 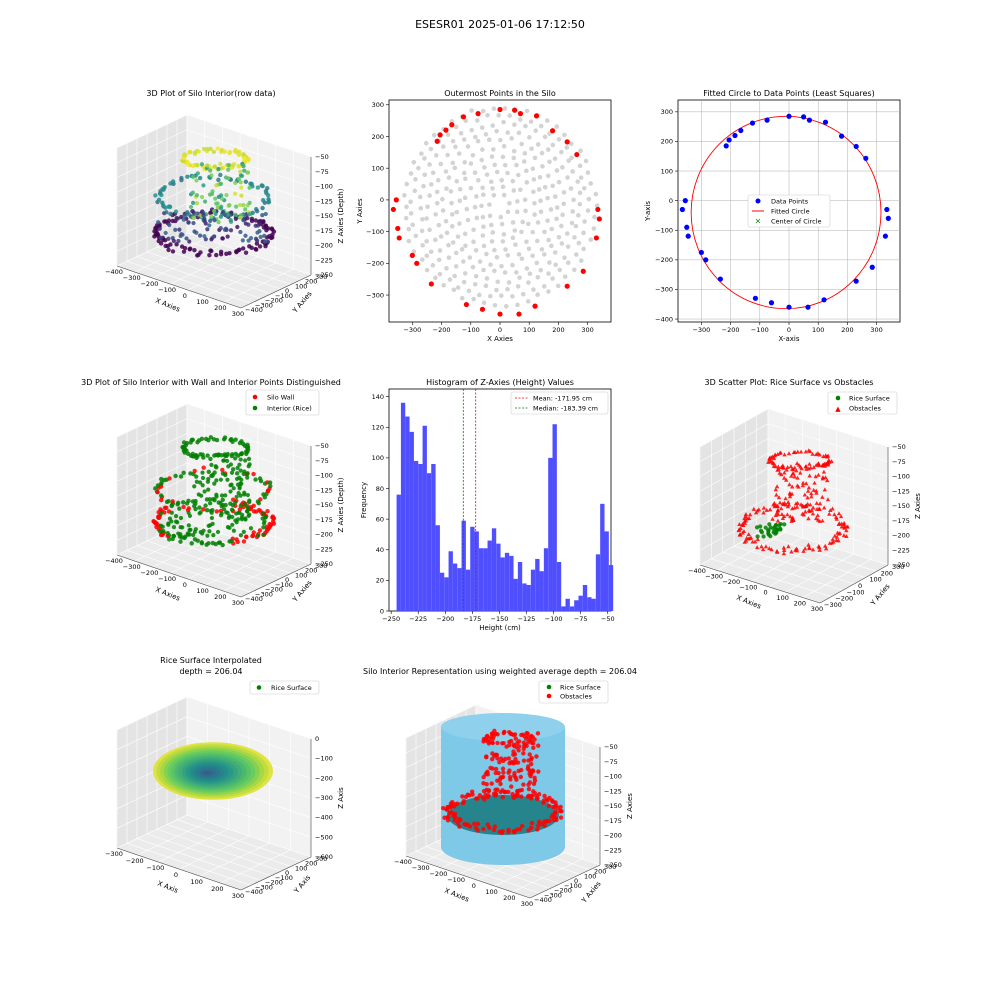 I want to click on x-tick-label: 300, so click(x=238, y=314).